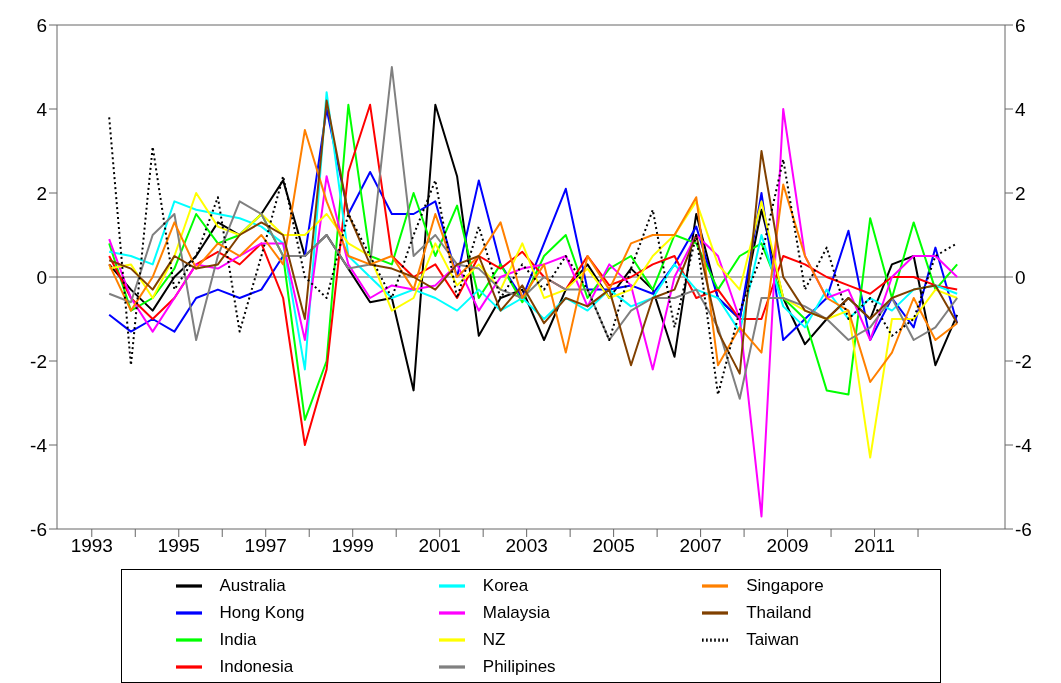  What do you see at coordinates (1023, 529) in the screenshot?
I see `y2-tick-label: -6` at bounding box center [1023, 529].